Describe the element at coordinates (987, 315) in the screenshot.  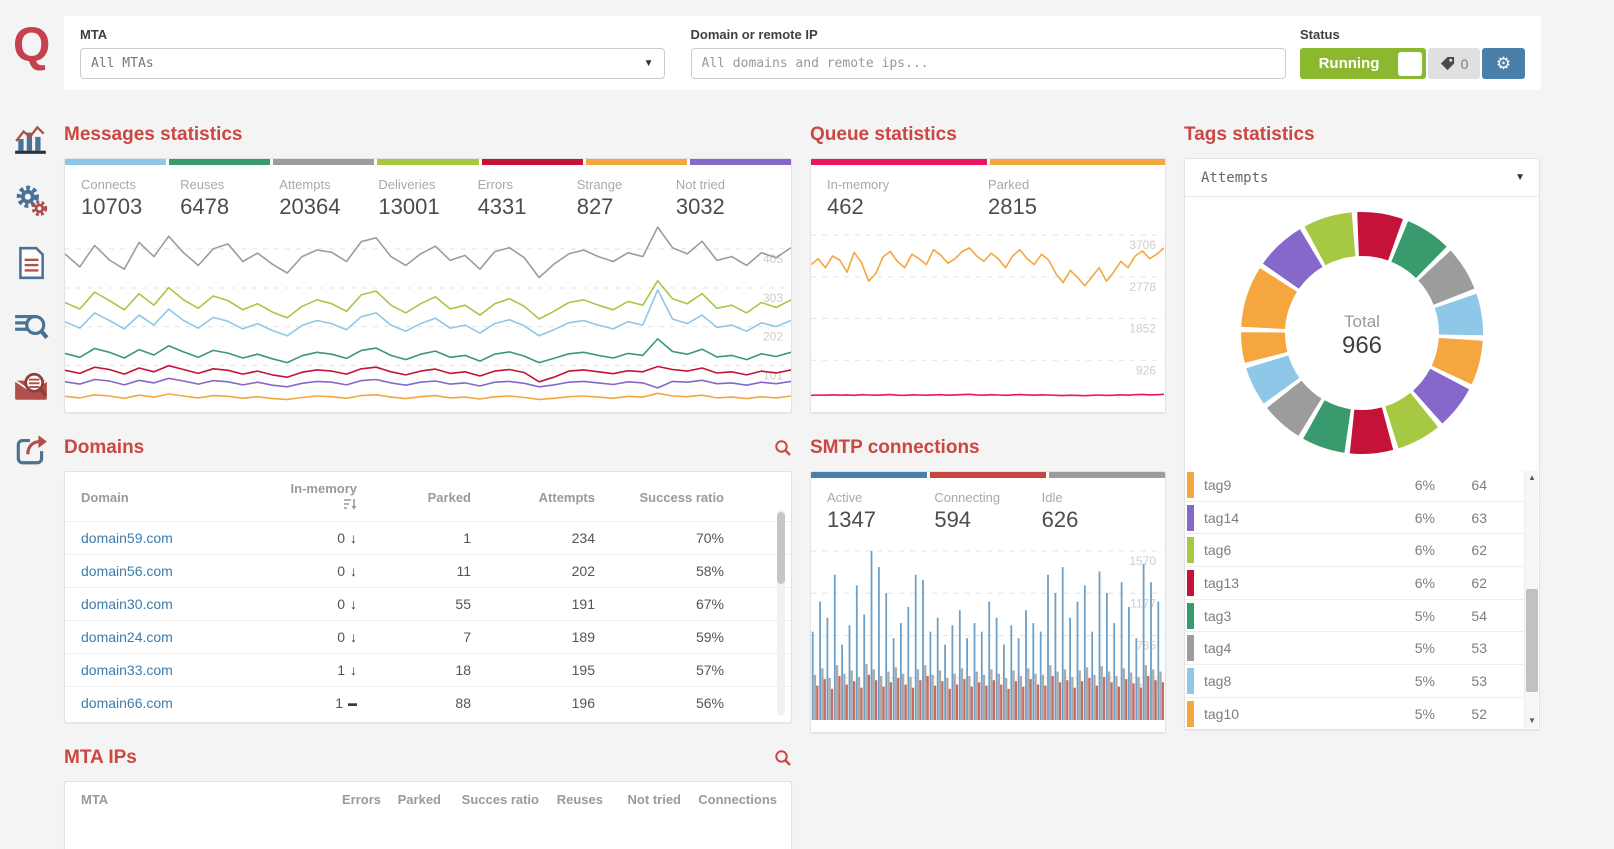
I see `queue-line-chart: 3706 2778 1852 926` at that location.